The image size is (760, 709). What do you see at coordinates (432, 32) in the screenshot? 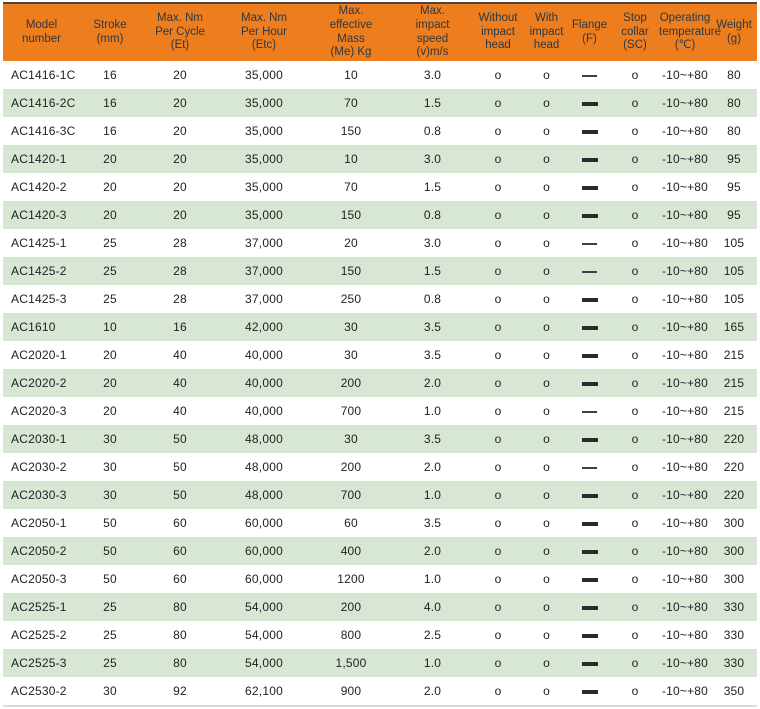
I see `column-header-speed: Max. impact speed (v)m/s` at bounding box center [432, 32].